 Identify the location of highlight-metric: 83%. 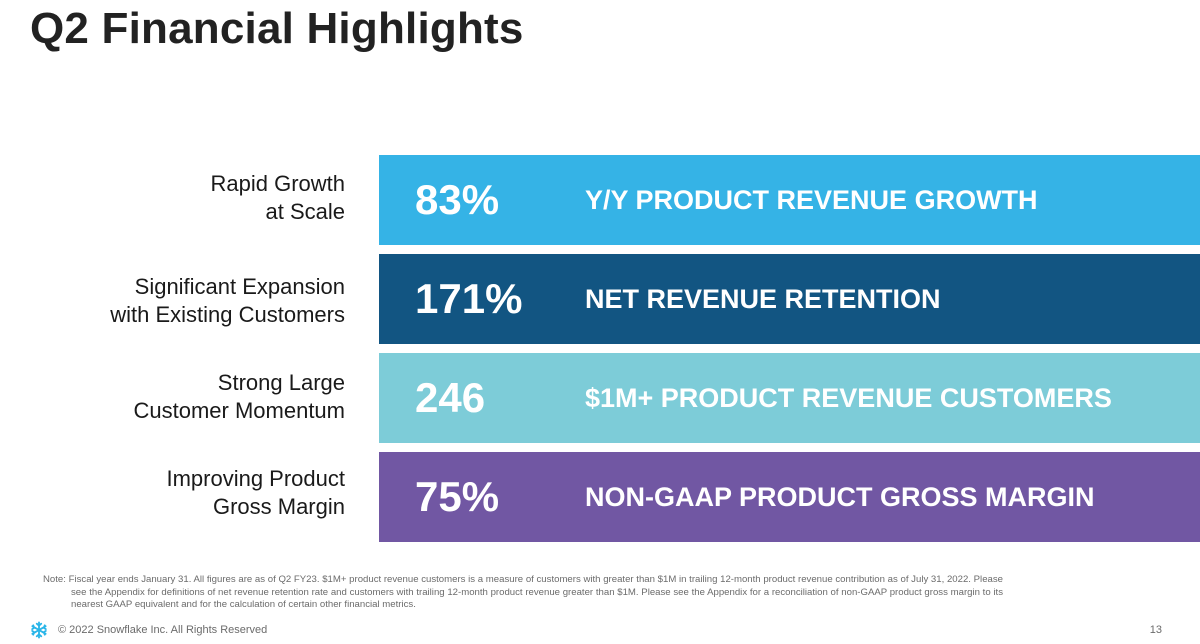
(457, 199).